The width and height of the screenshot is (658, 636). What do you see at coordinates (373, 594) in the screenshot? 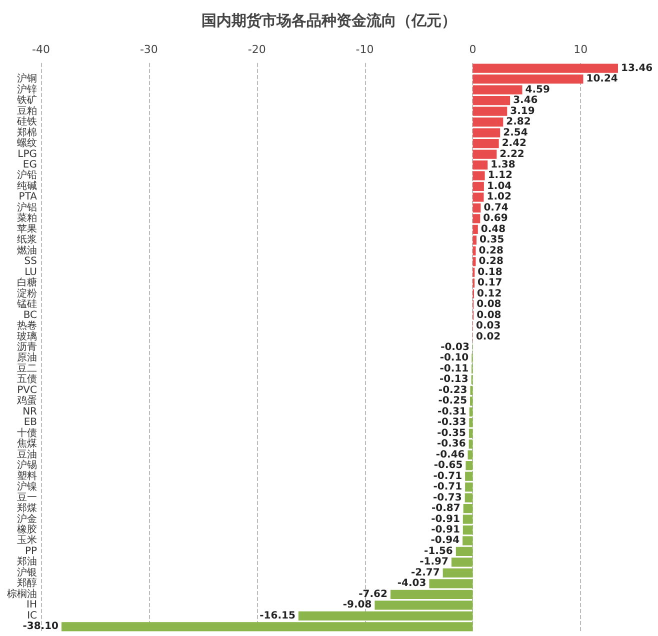
I see `data-label: -7.62` at bounding box center [373, 594].